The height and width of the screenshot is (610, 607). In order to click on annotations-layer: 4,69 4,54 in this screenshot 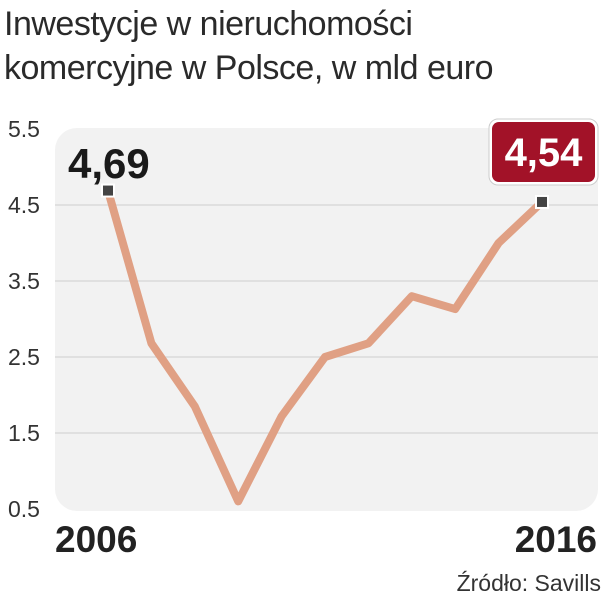, I will do `click(333, 163)`.